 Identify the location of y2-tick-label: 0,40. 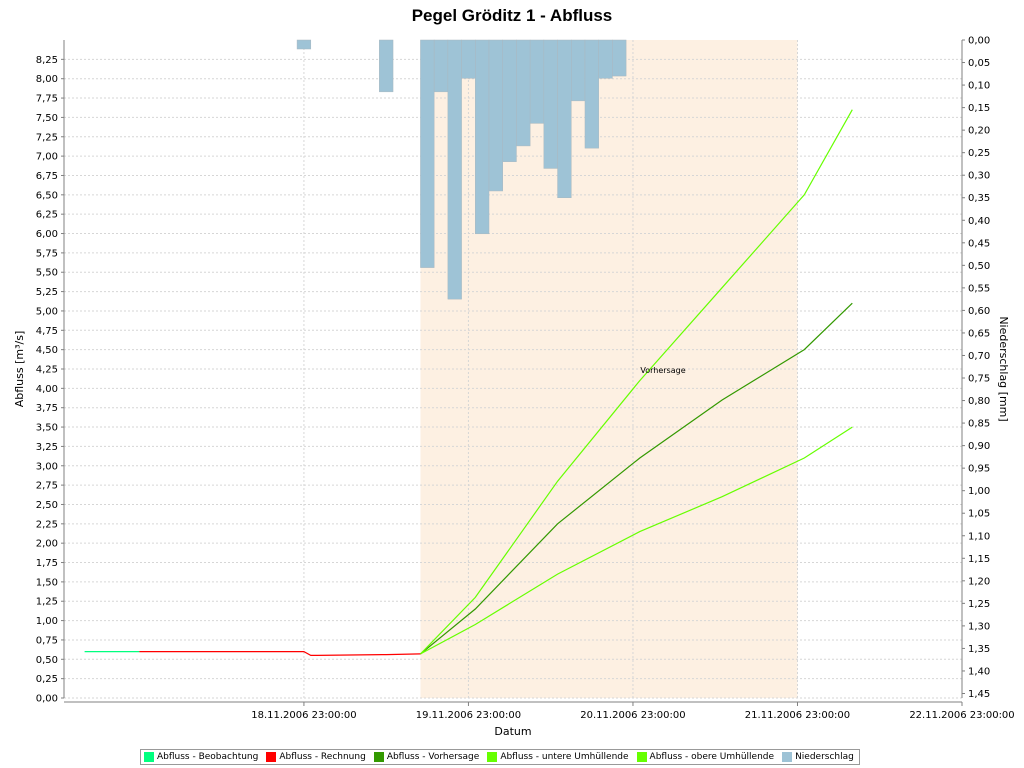
(979, 221).